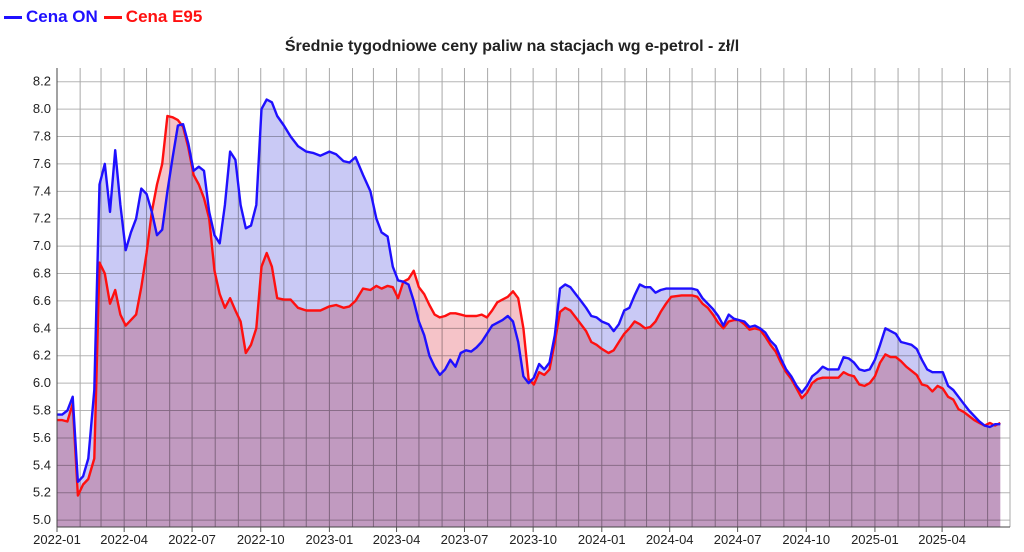 The width and height of the screenshot is (1024, 552). Describe the element at coordinates (112, 17) in the screenshot. I see `legend-swatch-e95` at that location.